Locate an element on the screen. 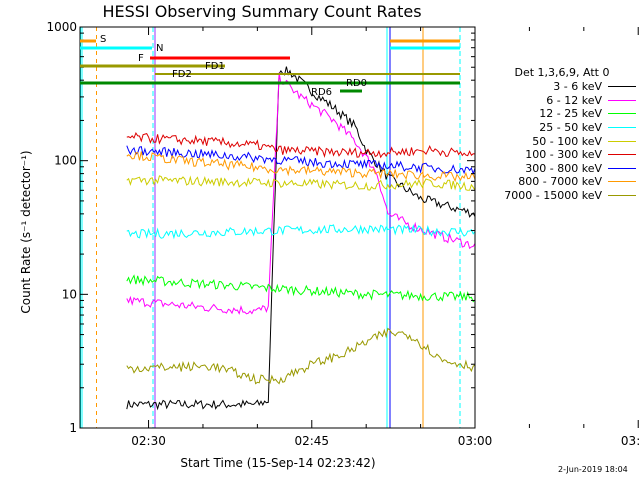  legend-label: 6 - 12 keV is located at coordinates (574, 100).